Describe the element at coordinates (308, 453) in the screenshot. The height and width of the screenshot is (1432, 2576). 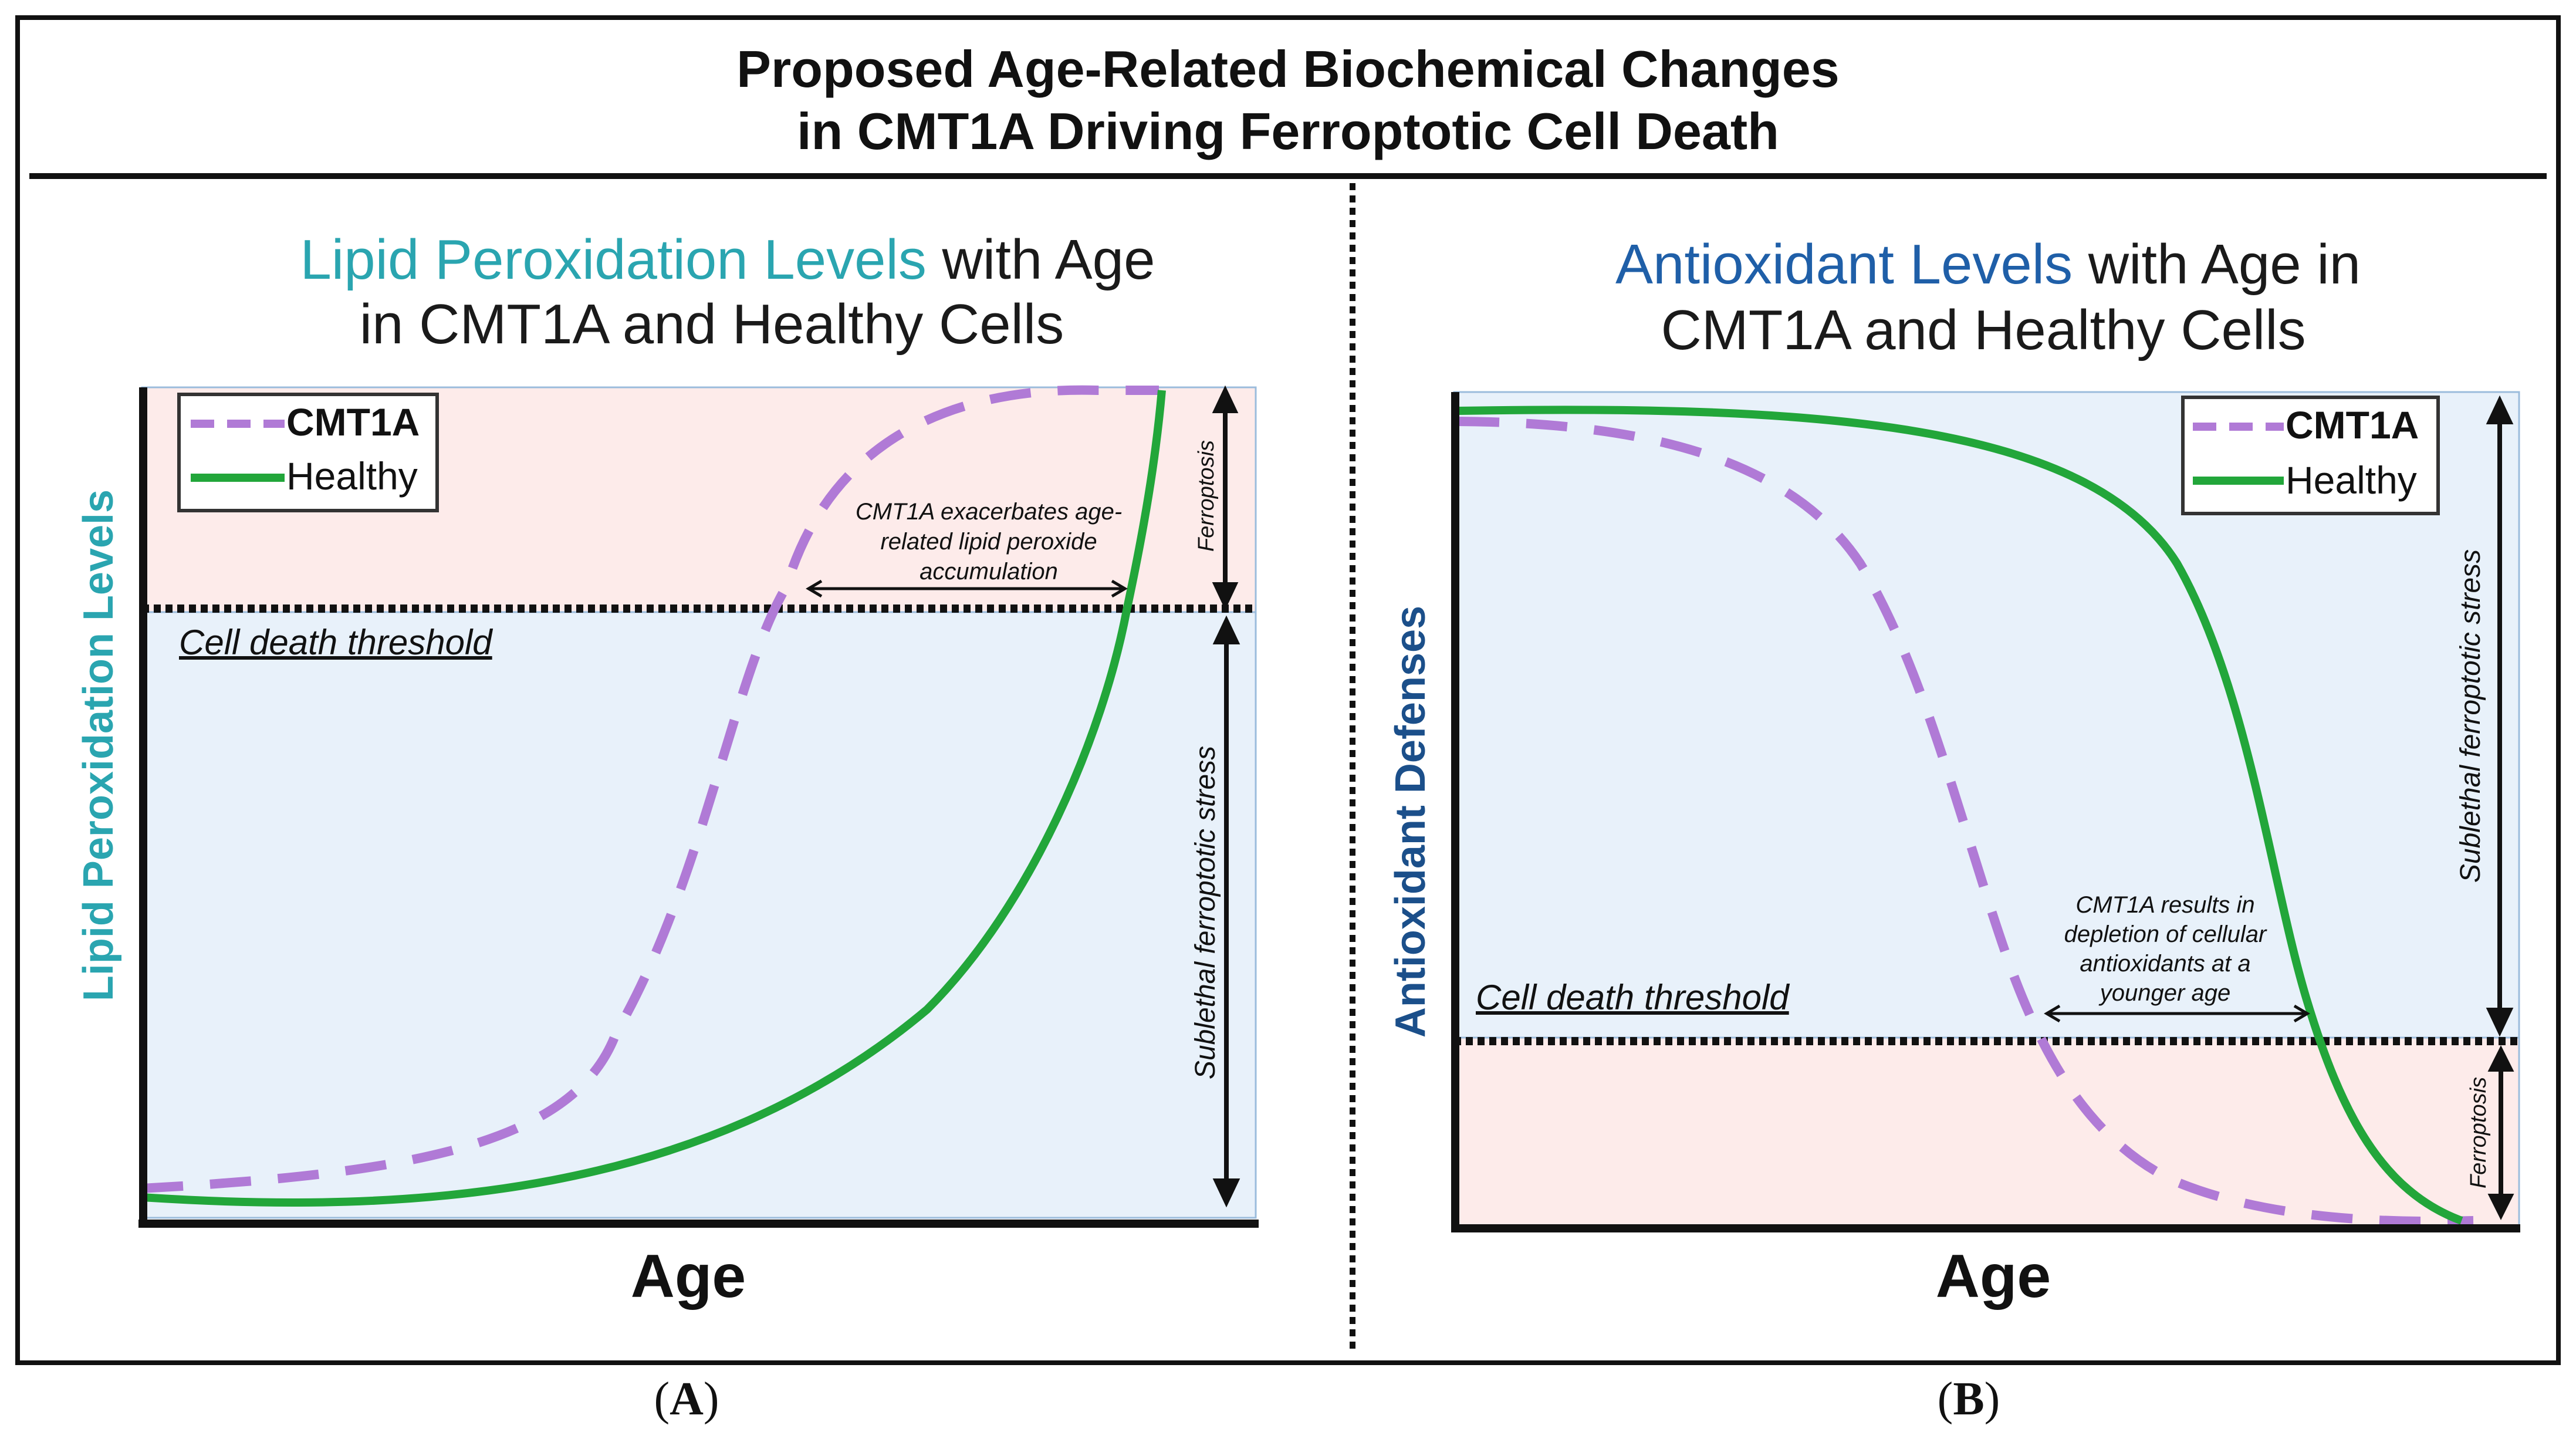
I see `panel-a-legend-box` at that location.